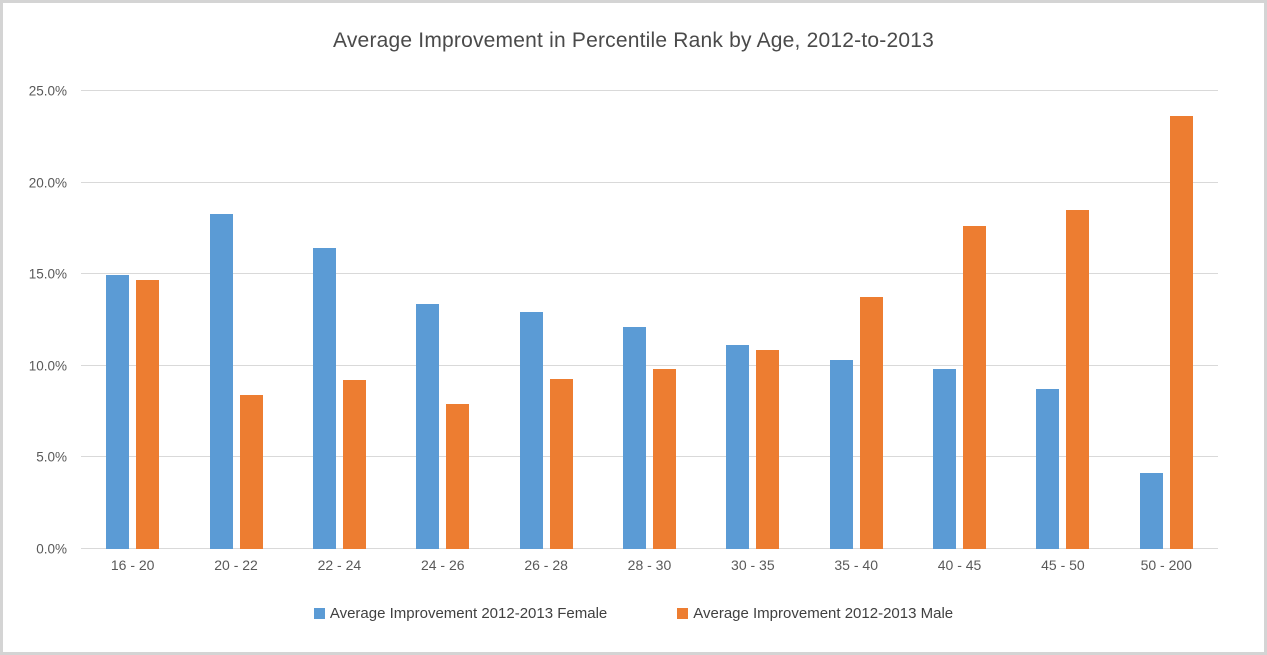 This screenshot has height=655, width=1267. What do you see at coordinates (753, 565) in the screenshot?
I see `x-axis-label: 30 - 35` at bounding box center [753, 565].